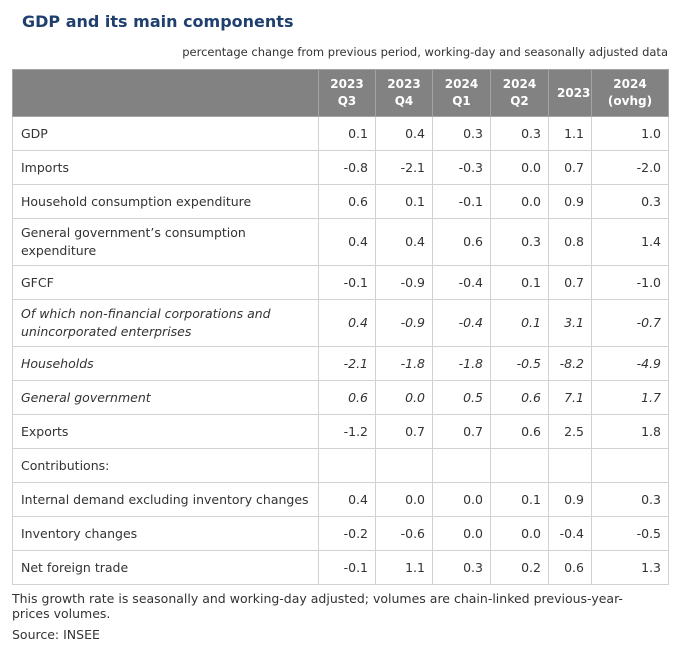 The height and width of the screenshot is (646, 680). Describe the element at coordinates (158, 21) in the screenshot. I see `table-title: GDP and its main components` at that location.